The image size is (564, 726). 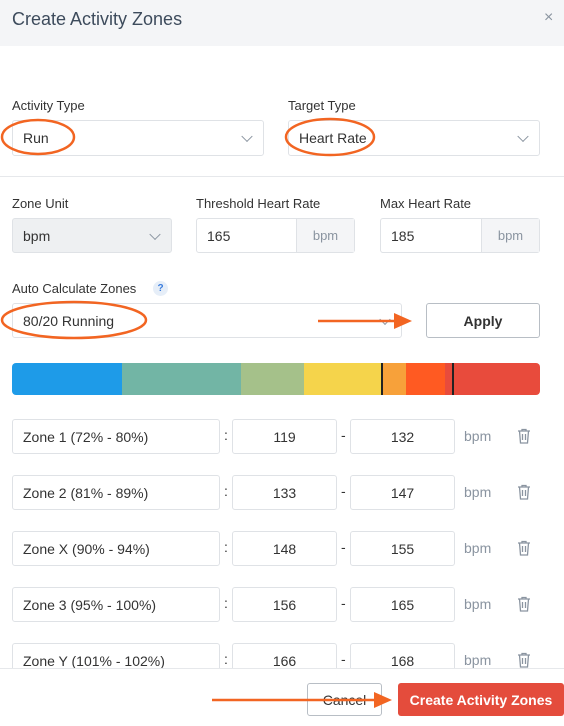 I want to click on apply-button: Apply, so click(x=483, y=320).